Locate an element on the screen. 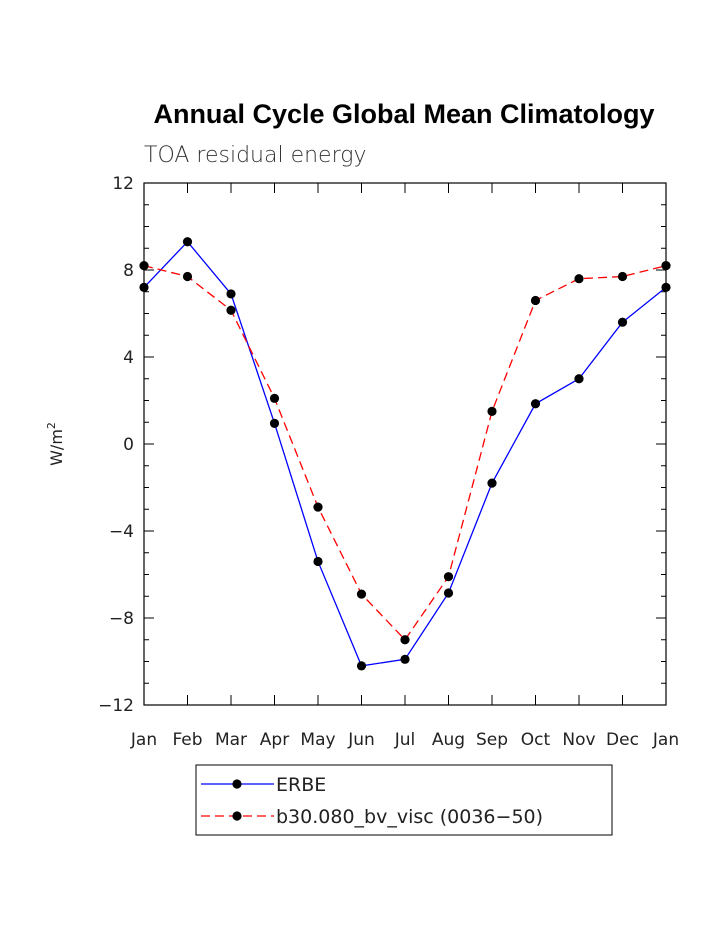  y-tick-label: −4 is located at coordinates (121, 532).